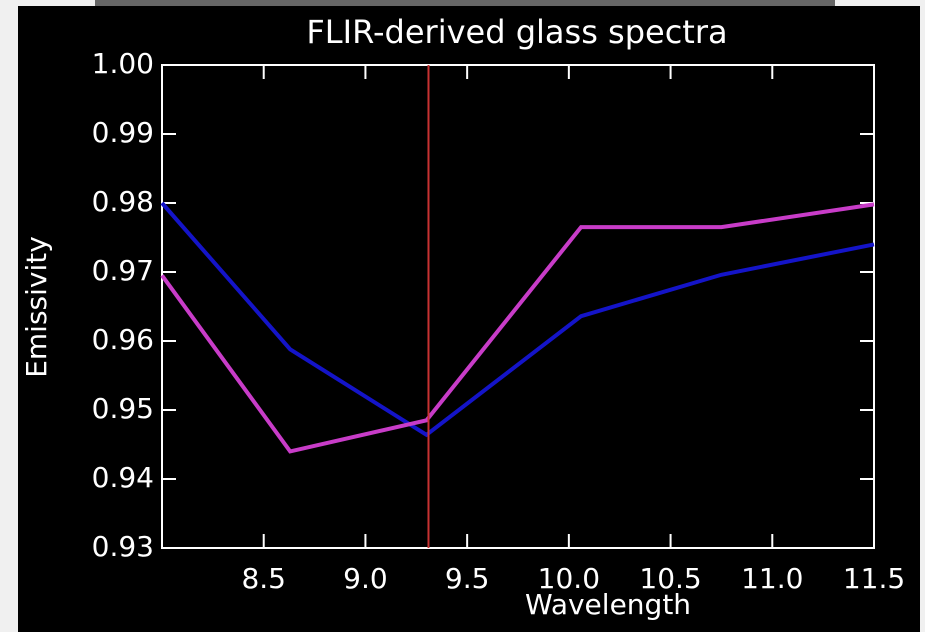 The image size is (925, 632). What do you see at coordinates (123, 270) in the screenshot?
I see `y-tick-label: 0.97` at bounding box center [123, 270].